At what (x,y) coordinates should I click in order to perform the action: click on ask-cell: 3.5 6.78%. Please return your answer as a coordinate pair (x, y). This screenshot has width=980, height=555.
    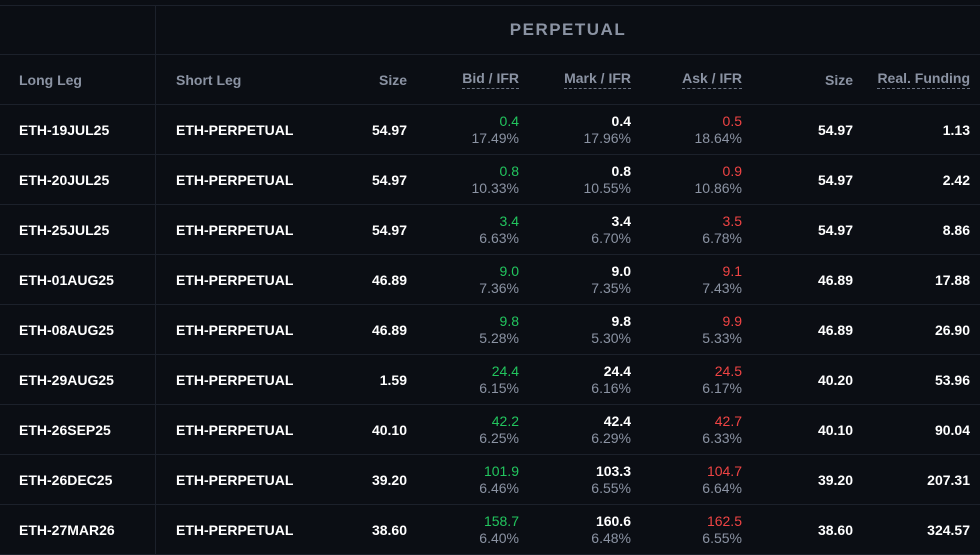
    Looking at the image, I should click on (686, 229).